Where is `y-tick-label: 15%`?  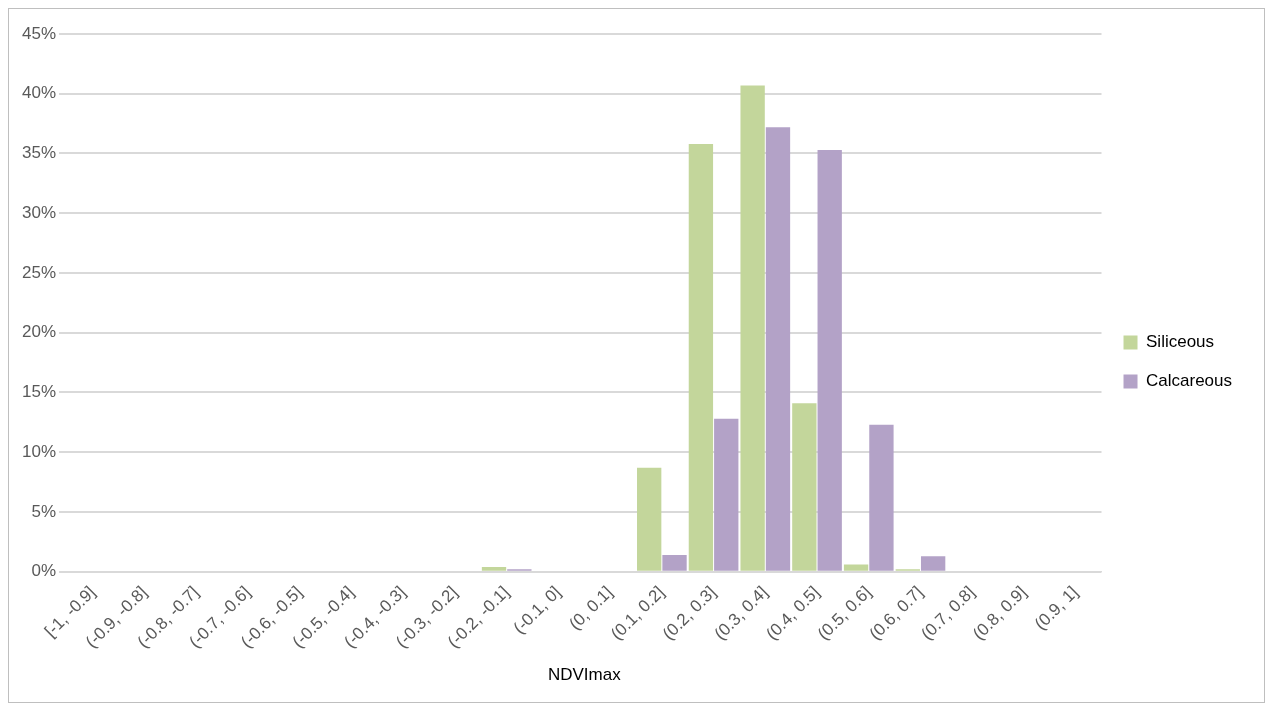
y-tick-label: 15% is located at coordinates (39, 392).